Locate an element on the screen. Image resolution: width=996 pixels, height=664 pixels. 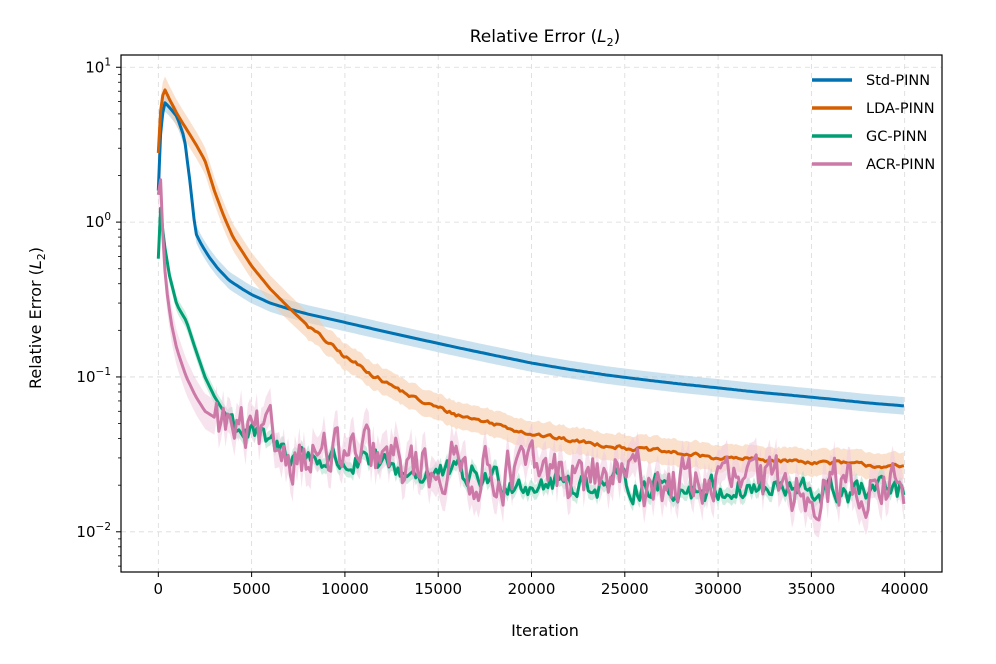
gc-pinn-legend-label: GC-PINN is located at coordinates (896, 137).